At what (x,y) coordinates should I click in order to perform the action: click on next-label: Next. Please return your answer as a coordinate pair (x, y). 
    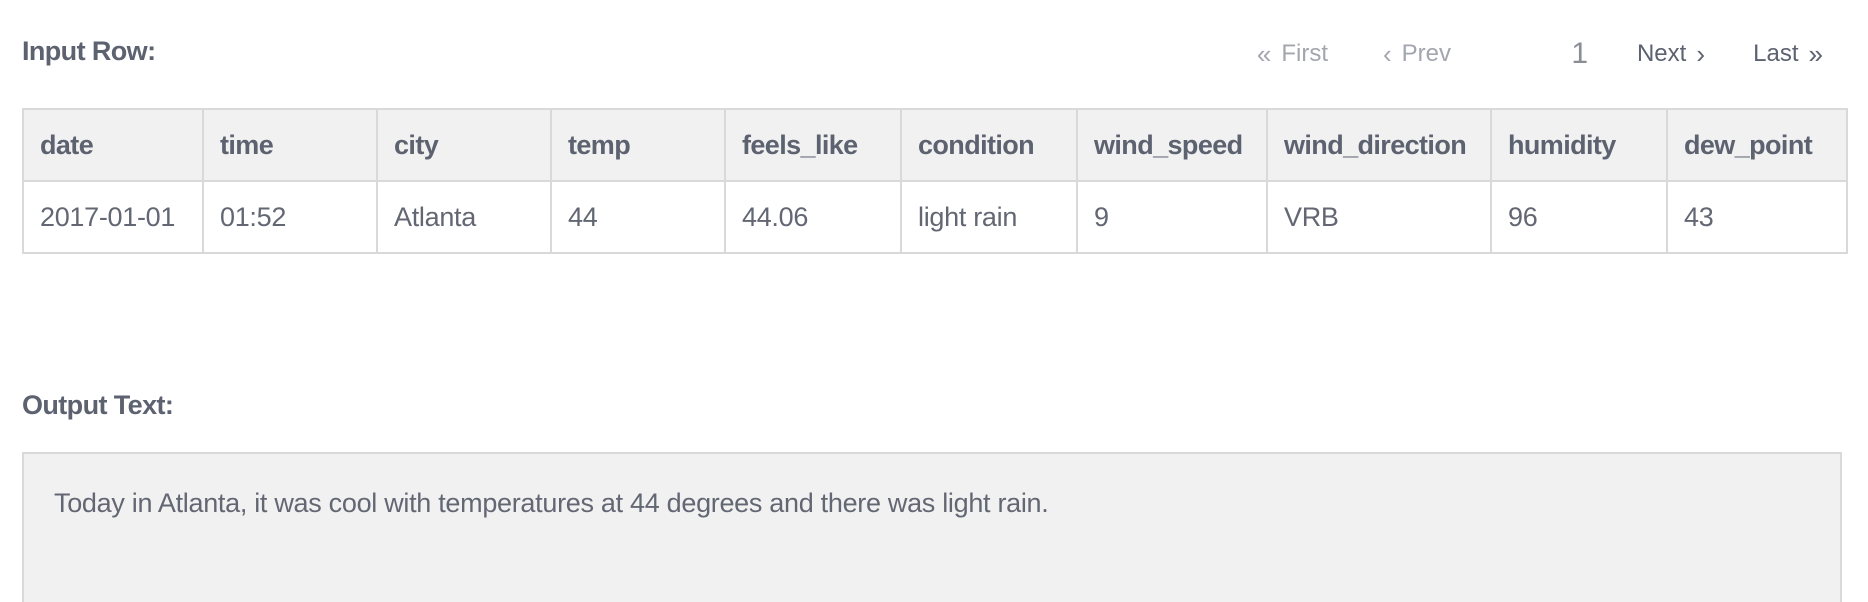
    Looking at the image, I should click on (1661, 53).